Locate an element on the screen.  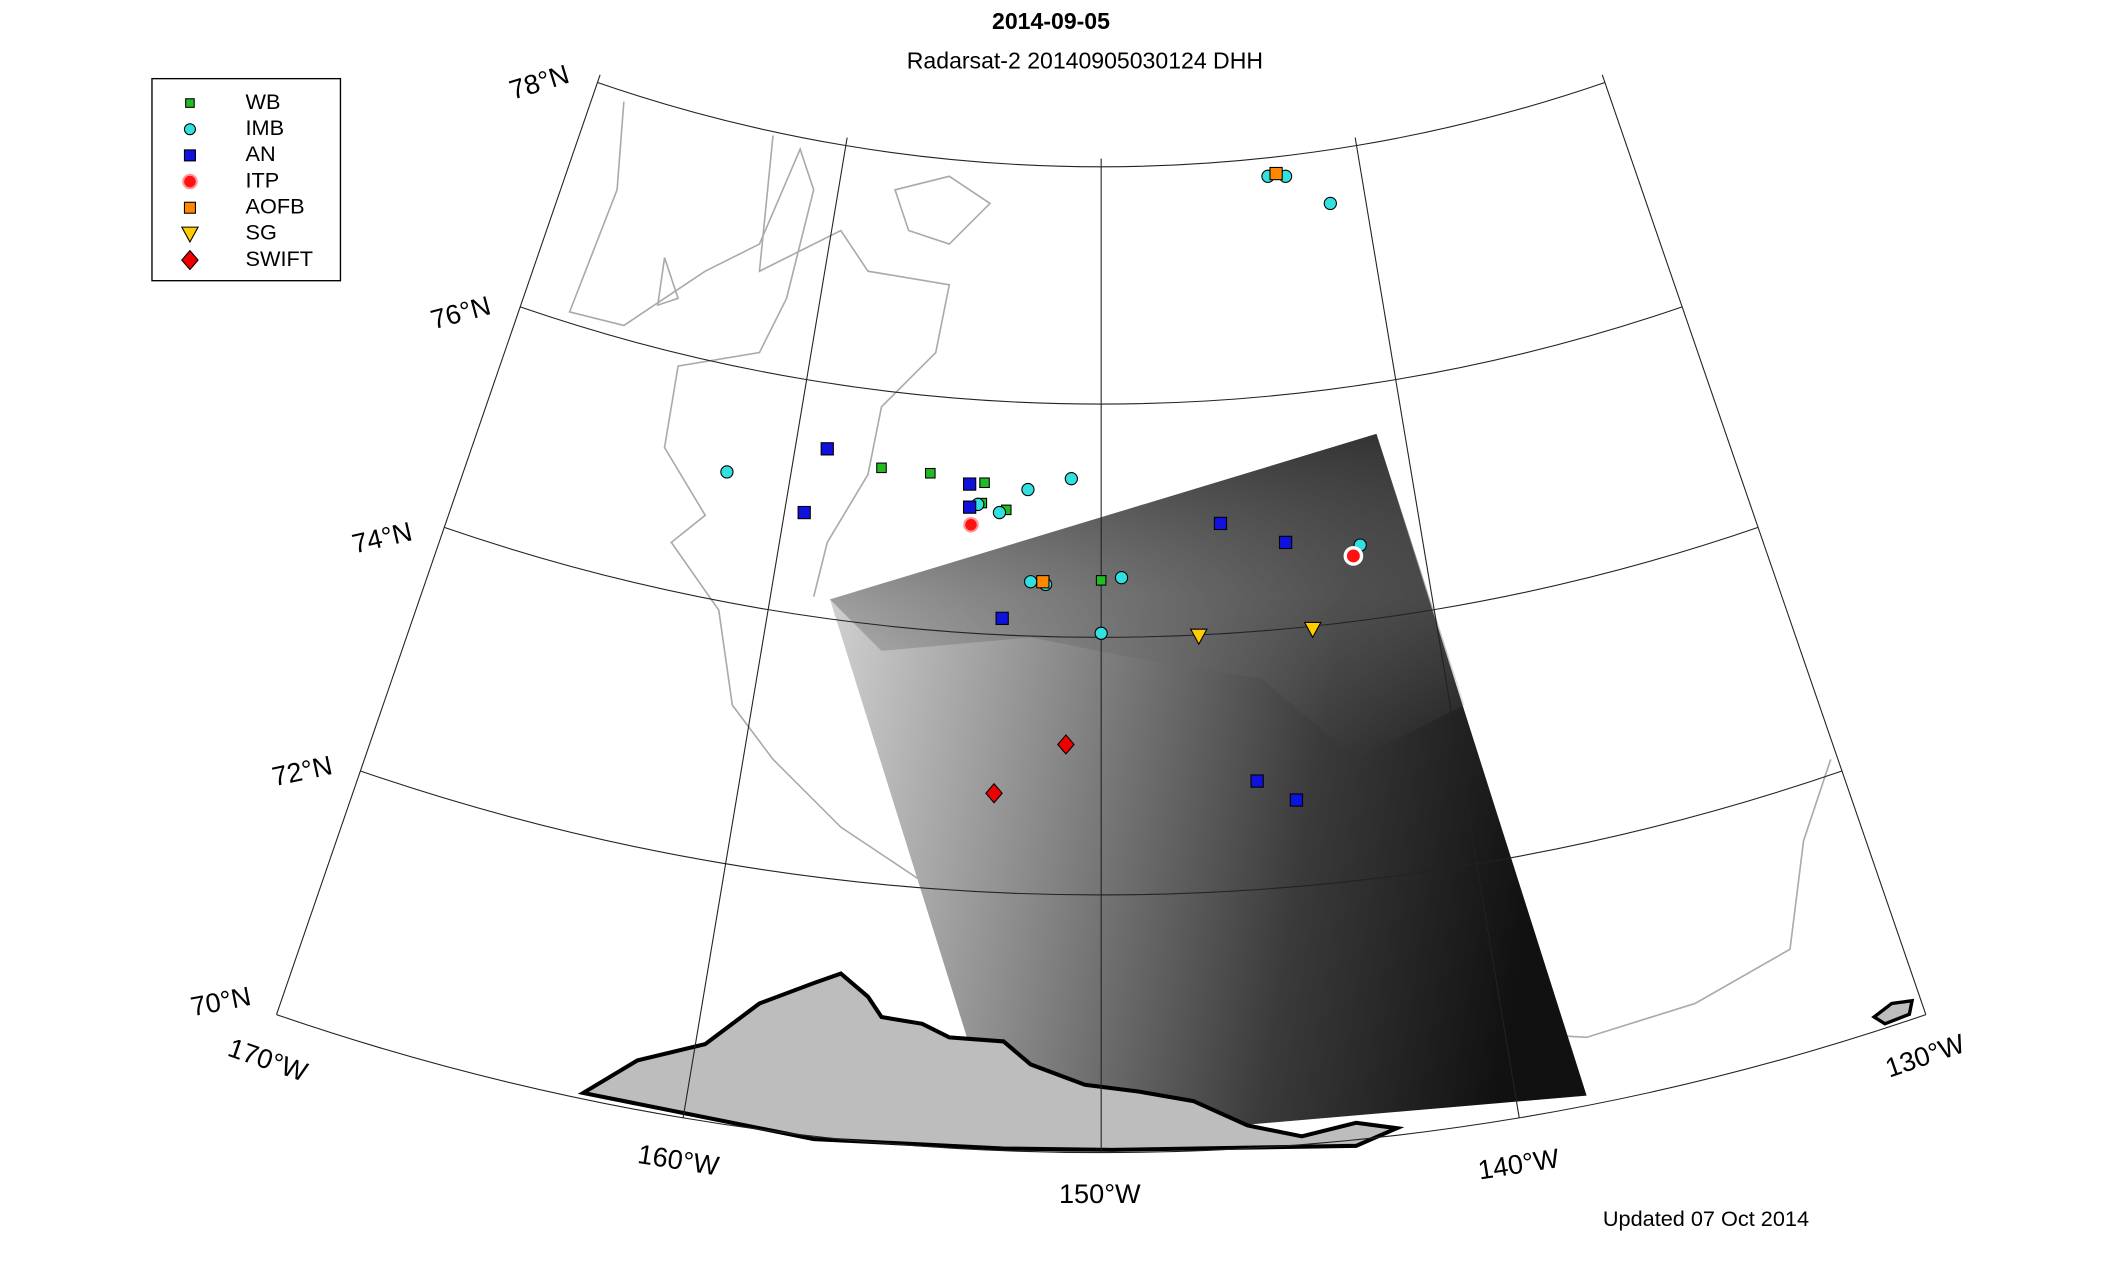
latitude-label: 72°N is located at coordinates (302, 770).